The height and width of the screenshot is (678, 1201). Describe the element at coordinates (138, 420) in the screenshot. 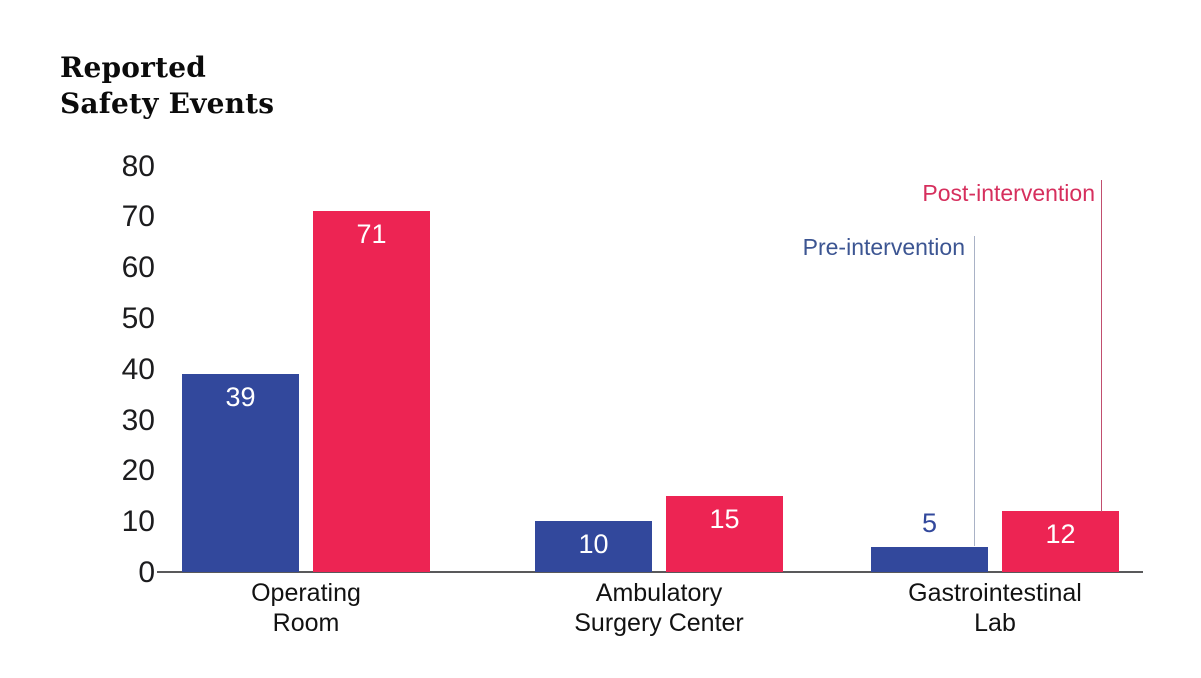

I see `y-tick-label-30: 30` at that location.